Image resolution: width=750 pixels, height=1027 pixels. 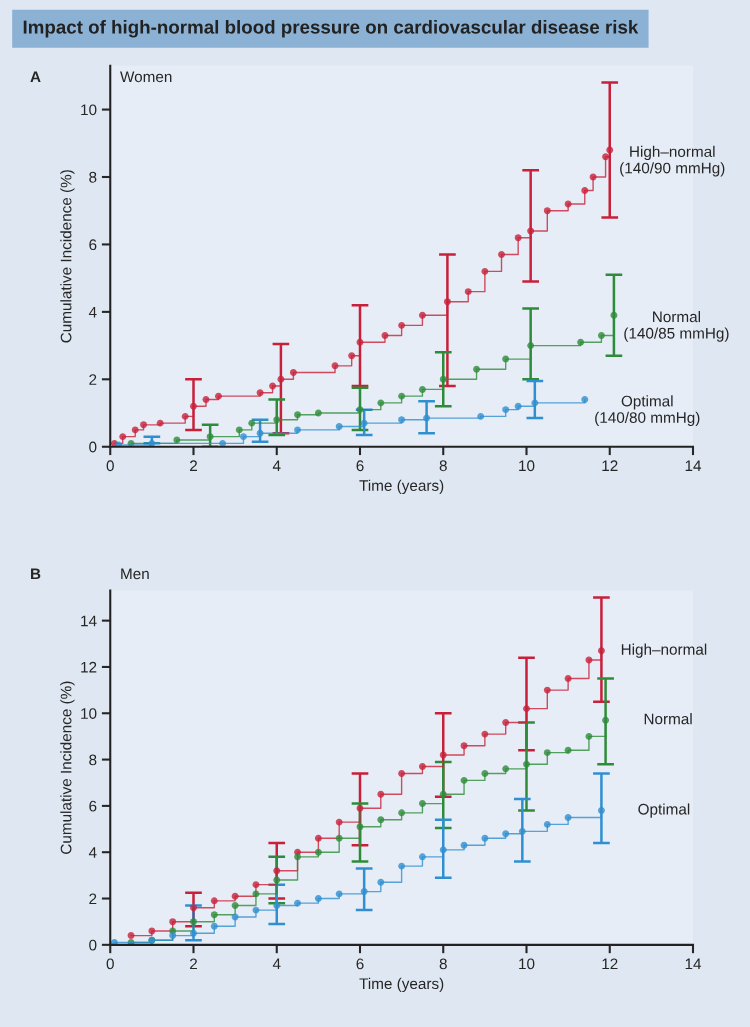 I want to click on text: Normal, so click(x=668, y=719).